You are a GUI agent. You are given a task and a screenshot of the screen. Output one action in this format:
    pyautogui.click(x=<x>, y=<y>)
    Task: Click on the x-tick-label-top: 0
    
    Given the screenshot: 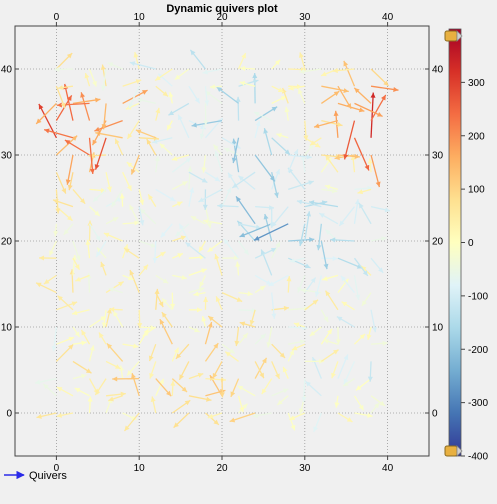 What is the action you would take?
    pyautogui.click(x=57, y=17)
    